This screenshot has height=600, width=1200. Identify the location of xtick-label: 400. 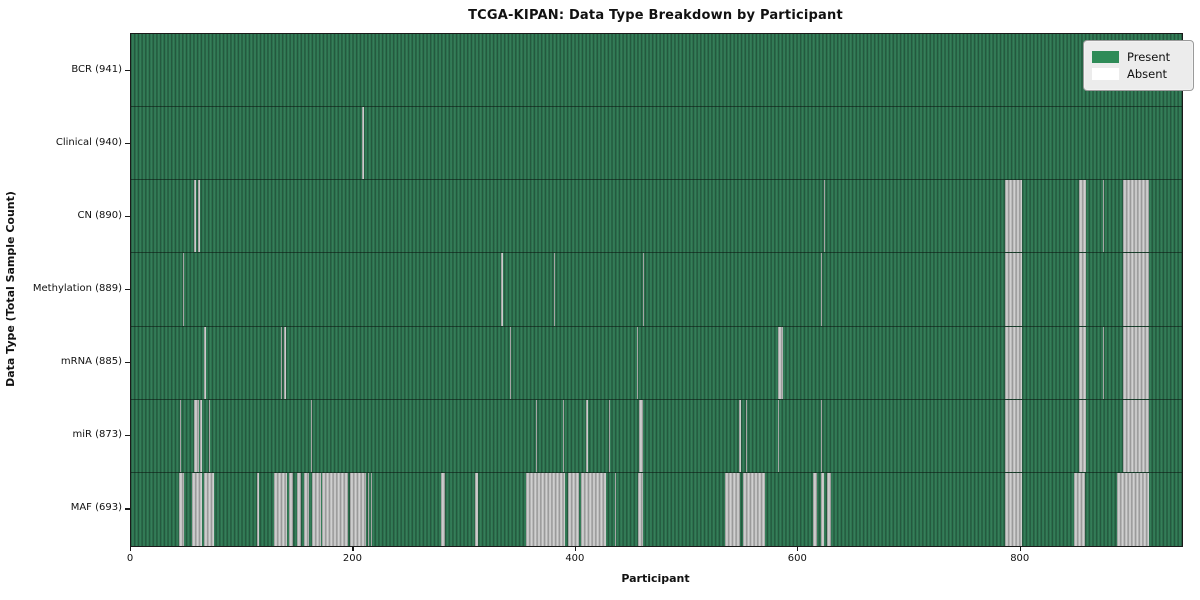
(575, 558).